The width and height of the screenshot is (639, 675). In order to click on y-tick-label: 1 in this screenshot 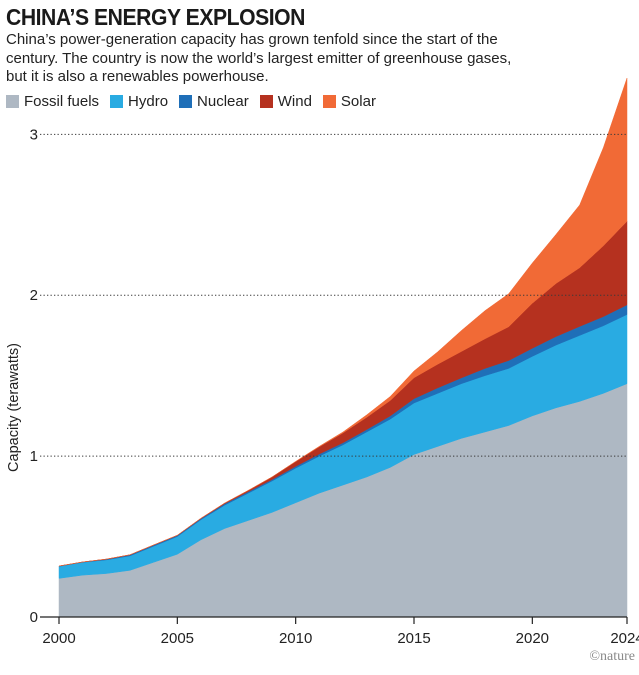, I will do `click(34, 456)`.